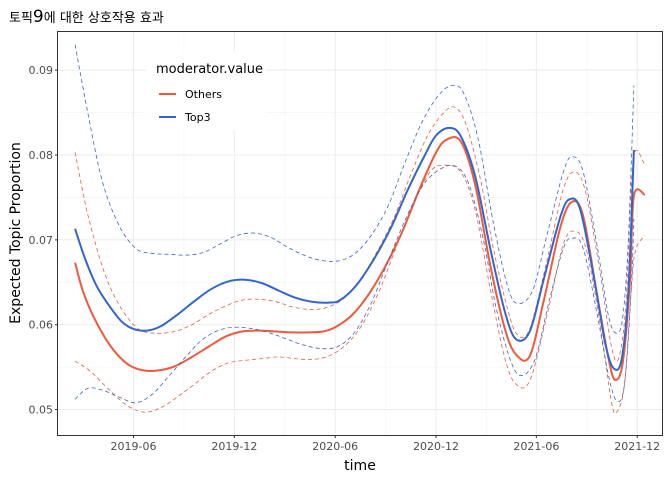 This screenshot has width=672, height=484. I want to click on x-axis-title: time, so click(360, 466).